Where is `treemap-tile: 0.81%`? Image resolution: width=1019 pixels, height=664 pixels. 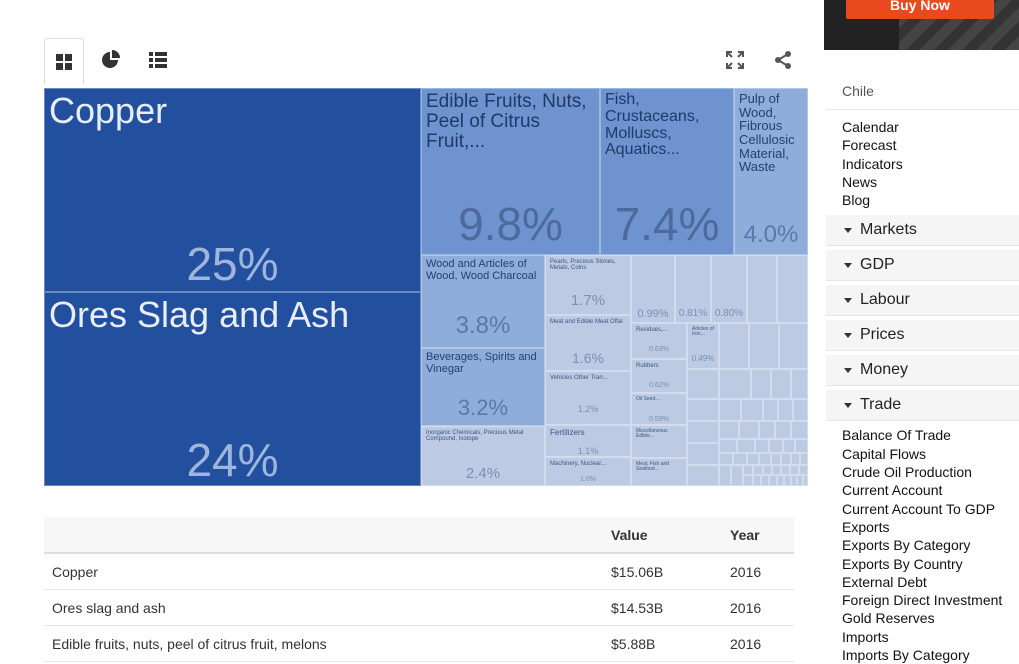
treemap-tile: 0.81% is located at coordinates (693, 289).